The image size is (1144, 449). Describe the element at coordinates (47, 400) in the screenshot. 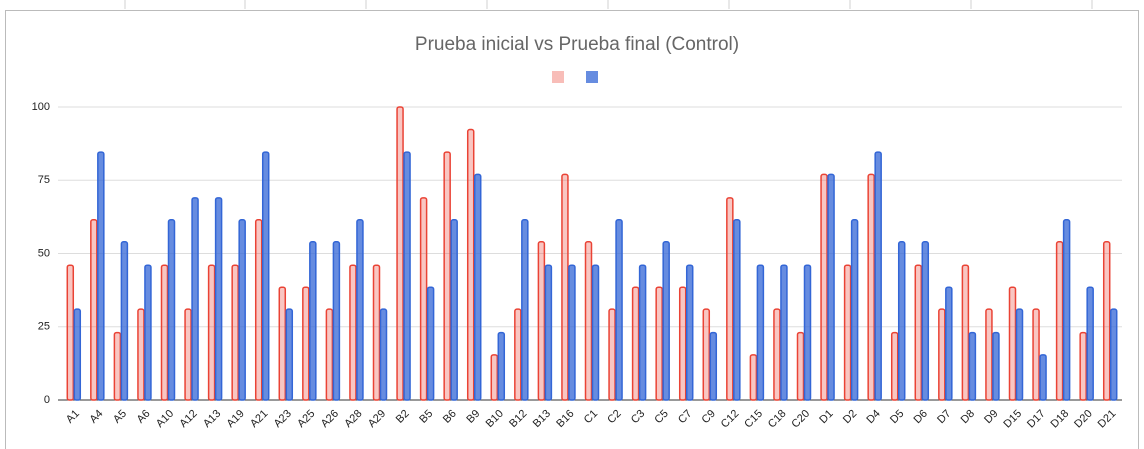

I see `y-tick-label: 0` at that location.